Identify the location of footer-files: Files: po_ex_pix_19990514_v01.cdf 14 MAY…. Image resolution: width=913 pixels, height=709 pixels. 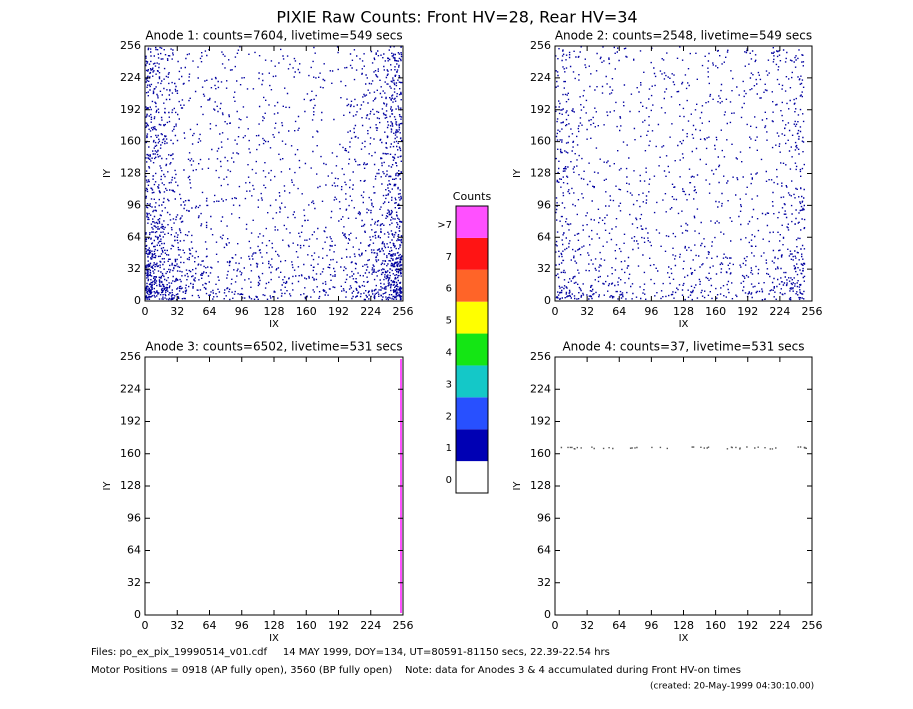
(350, 652).